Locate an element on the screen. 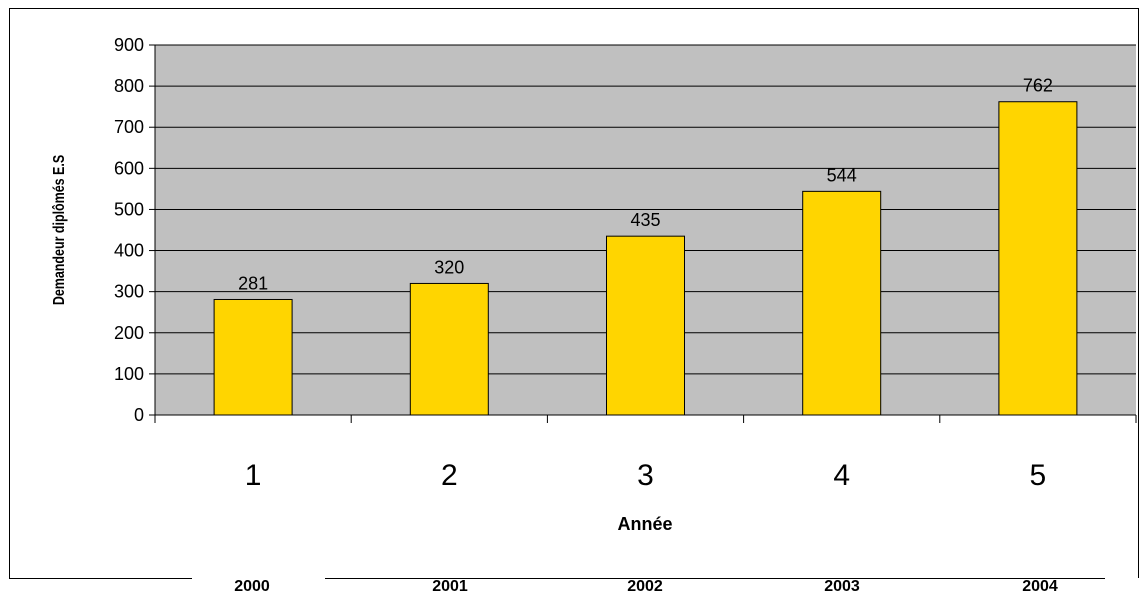  frame-bottom-line-left is located at coordinates (100, 578).